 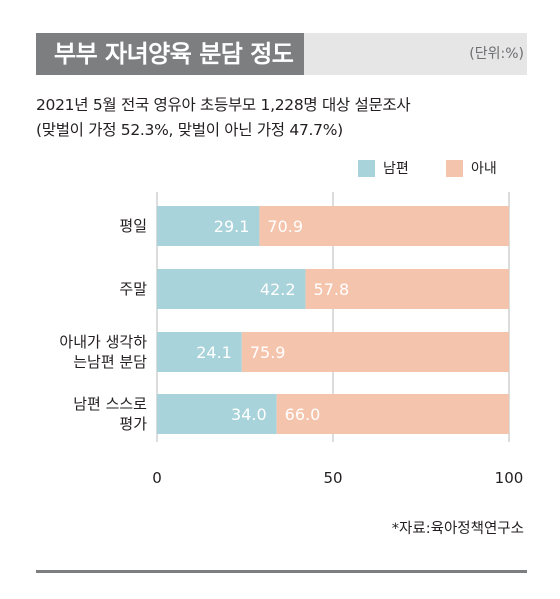 What do you see at coordinates (303, 414) in the screenshot?
I see `data-label: 66.0` at bounding box center [303, 414].